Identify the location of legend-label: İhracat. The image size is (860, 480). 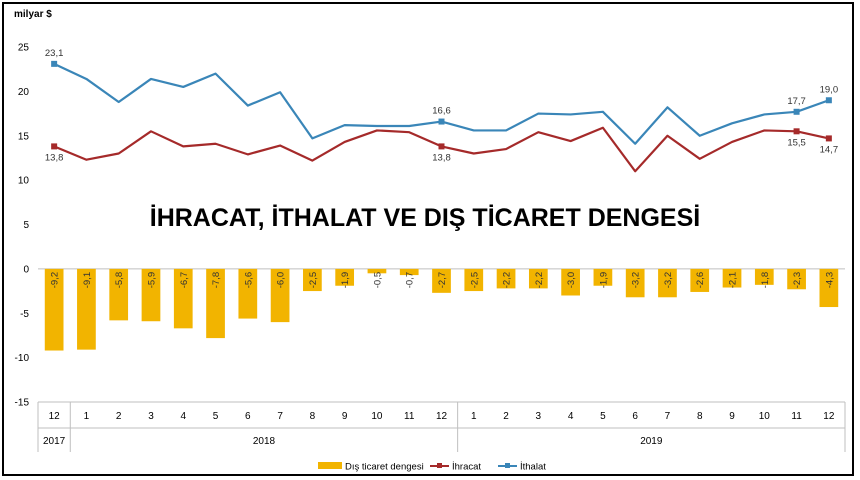
(466, 467).